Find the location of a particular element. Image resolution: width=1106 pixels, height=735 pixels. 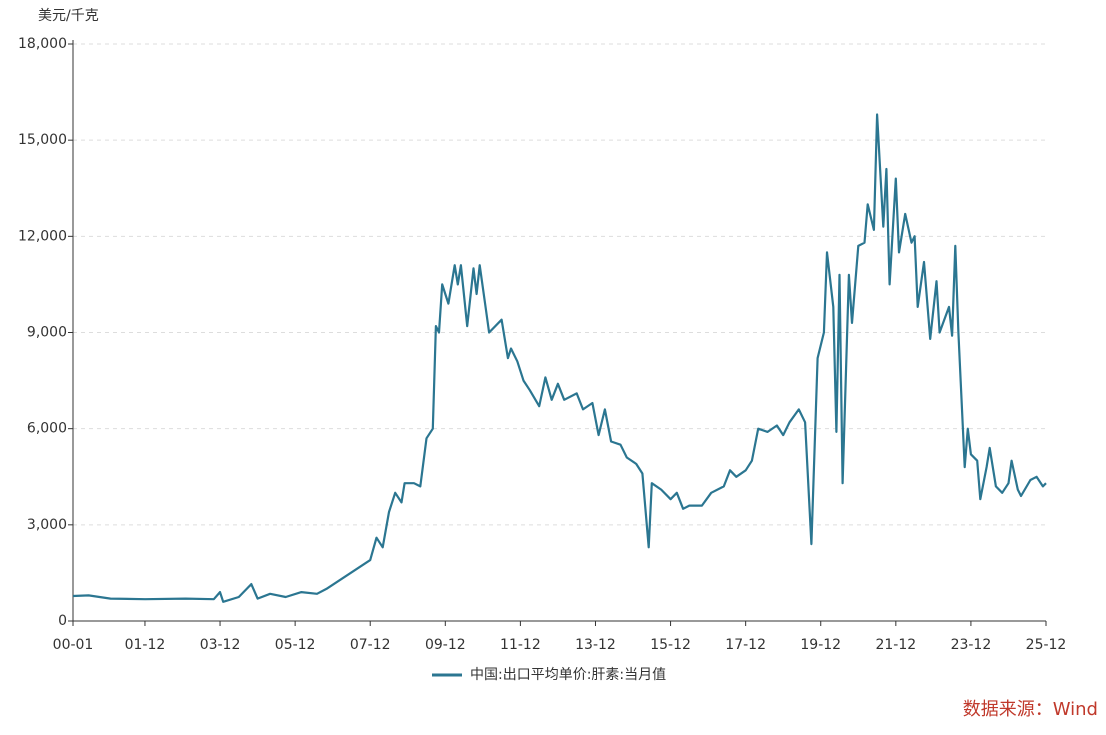

x-tick-label: 17-12 is located at coordinates (745, 645).